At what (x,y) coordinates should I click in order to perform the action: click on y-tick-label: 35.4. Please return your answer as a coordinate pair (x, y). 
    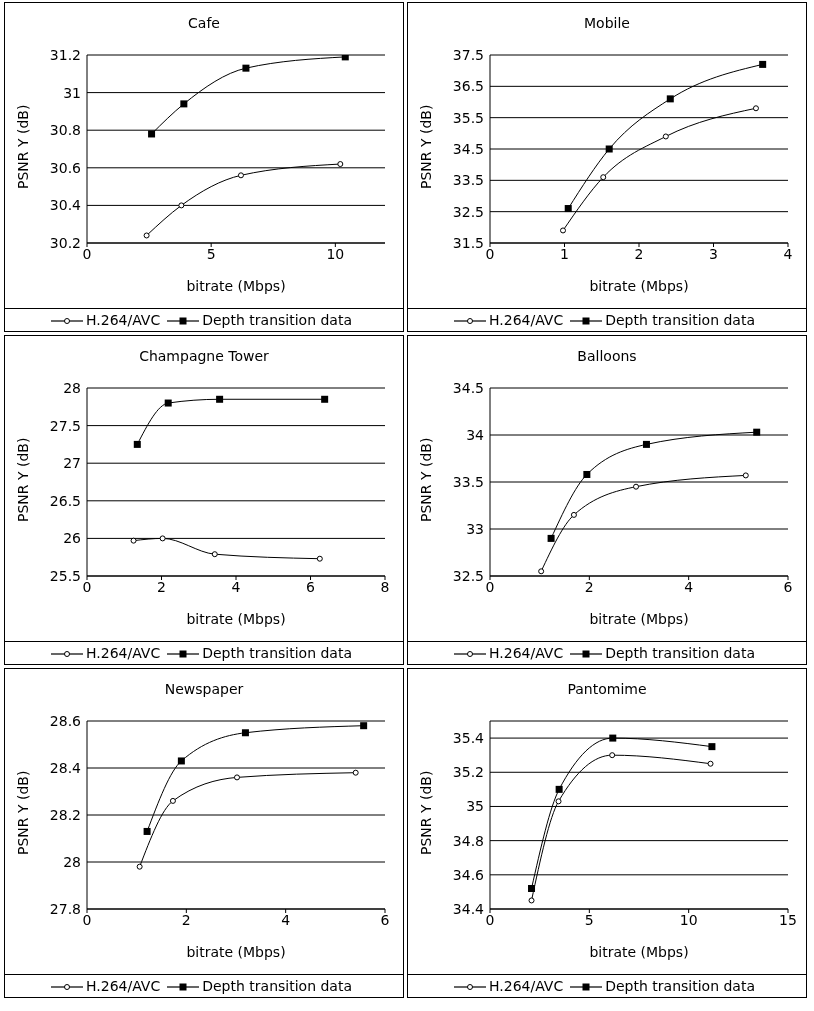
    Looking at the image, I should click on (468, 737).